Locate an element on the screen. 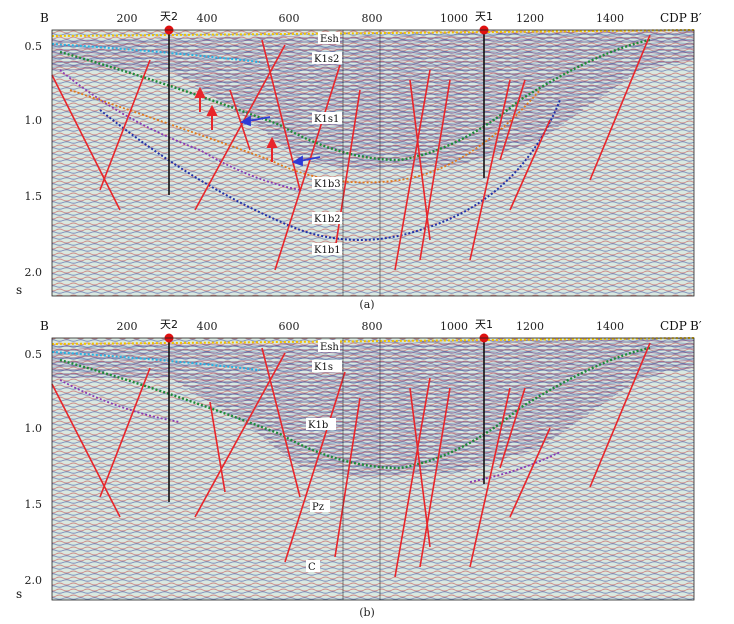  horizon-label-k1b1: K1b1 is located at coordinates (327, 250).